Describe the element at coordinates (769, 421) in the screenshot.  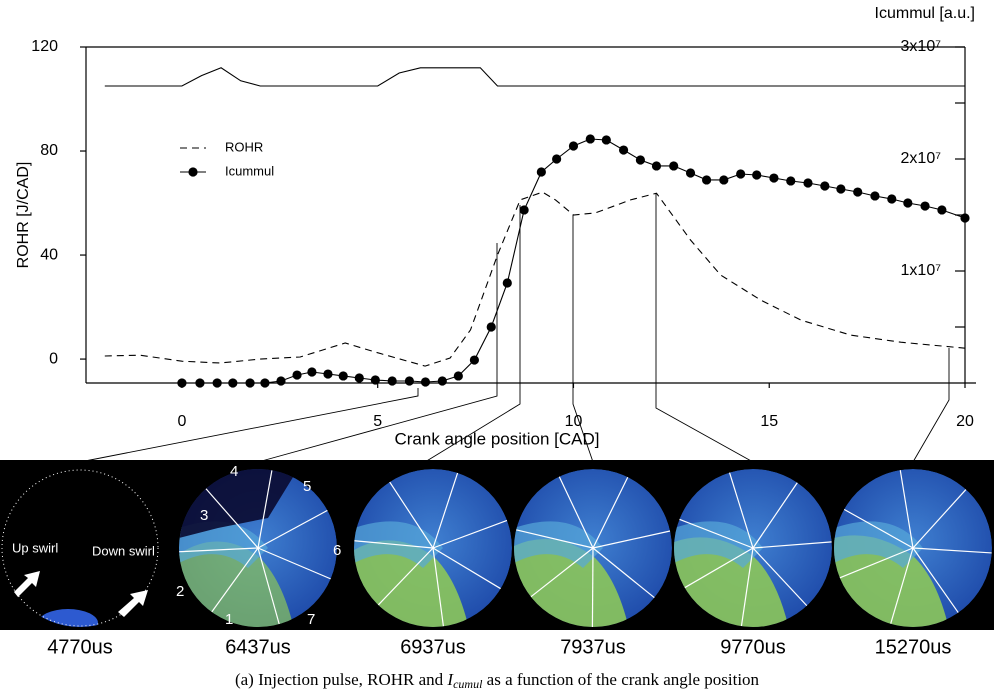
I see `x-tick-label: 15` at that location.